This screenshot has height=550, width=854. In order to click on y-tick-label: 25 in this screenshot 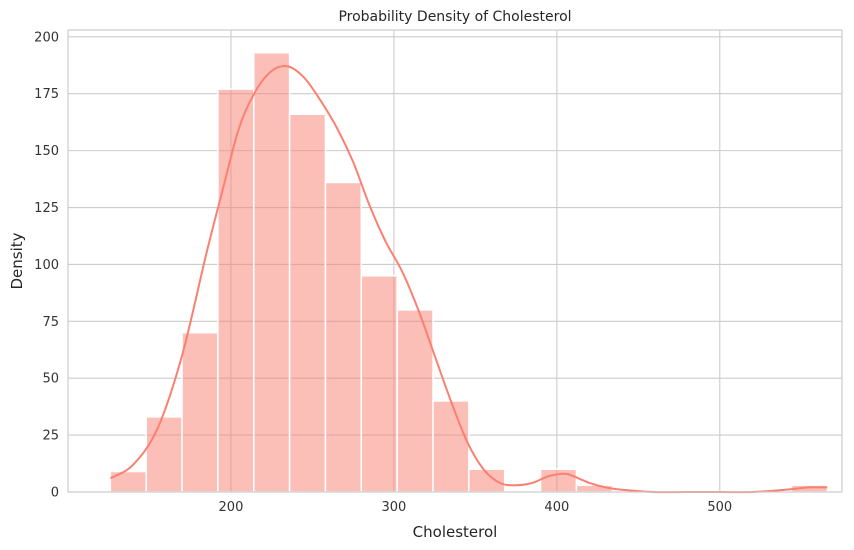, I will do `click(50, 436)`.